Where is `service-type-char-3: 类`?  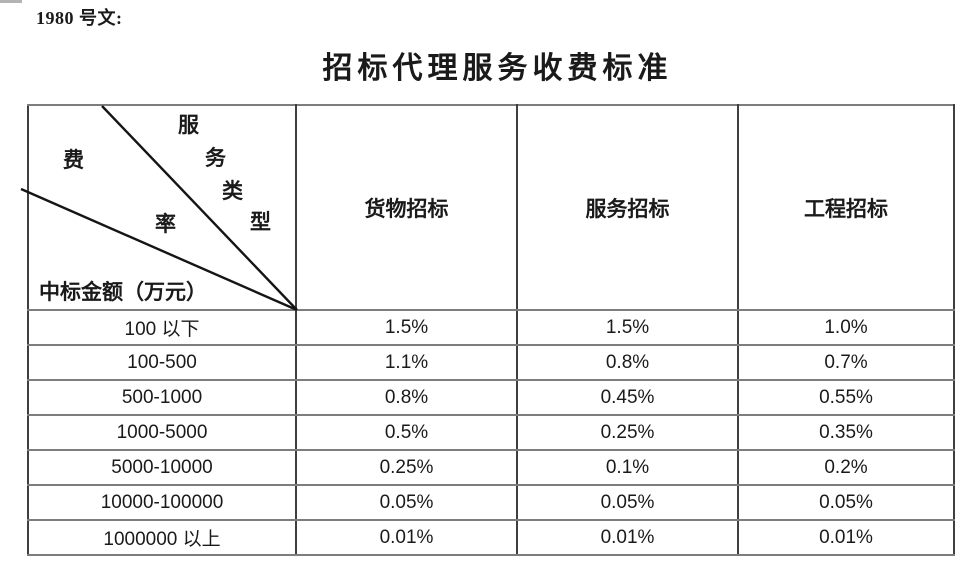 service-type-char-3: 类 is located at coordinates (232, 191).